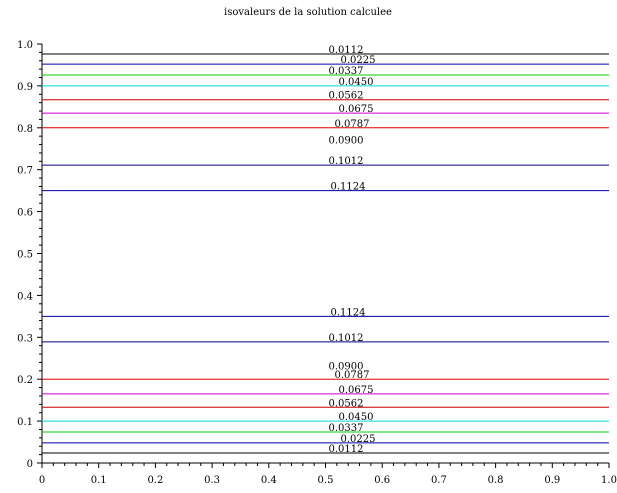  Describe the element at coordinates (439, 480) in the screenshot. I see `x-tick-label: 0.7` at that location.